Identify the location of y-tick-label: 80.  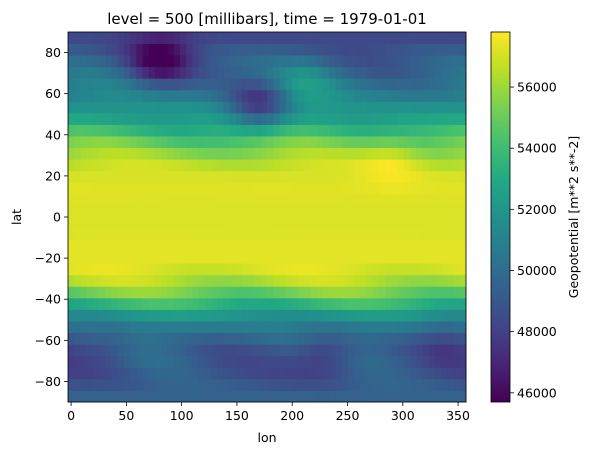
(53, 52).